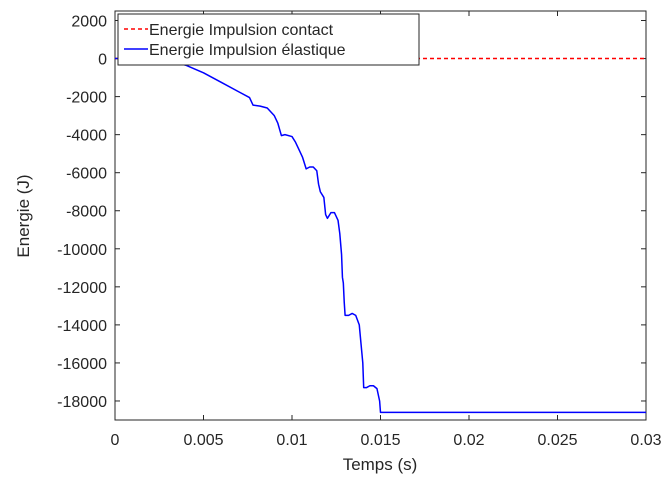 The image size is (664, 480). What do you see at coordinates (203, 440) in the screenshot?
I see `x-tick-label: 0.005` at bounding box center [203, 440].